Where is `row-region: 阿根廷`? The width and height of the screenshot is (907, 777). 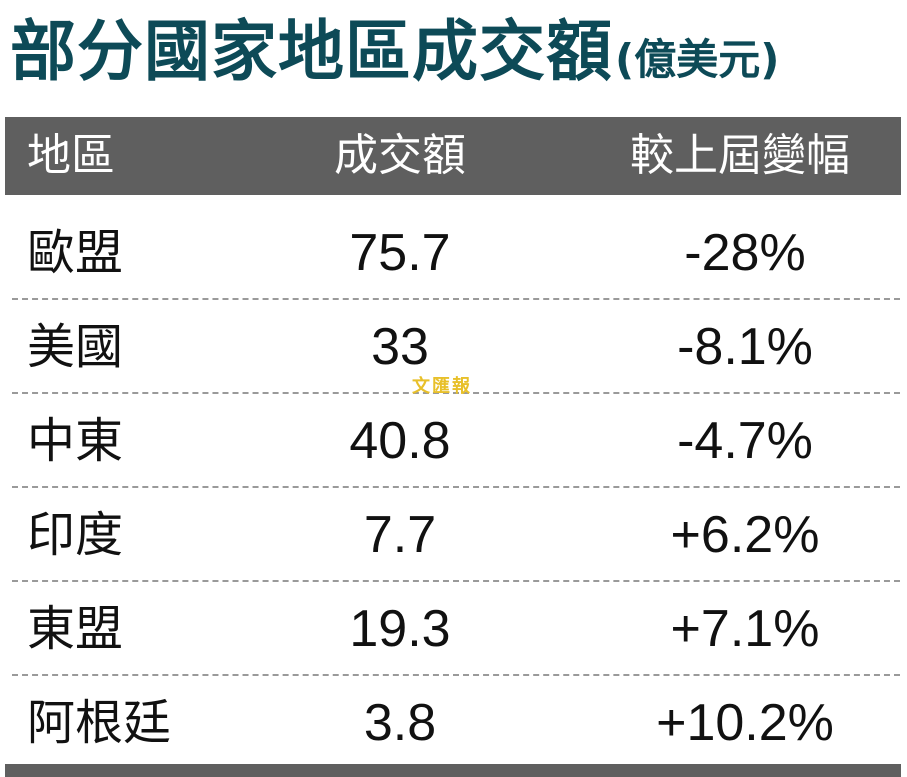 row-region: 阿根廷 is located at coordinates (99, 723).